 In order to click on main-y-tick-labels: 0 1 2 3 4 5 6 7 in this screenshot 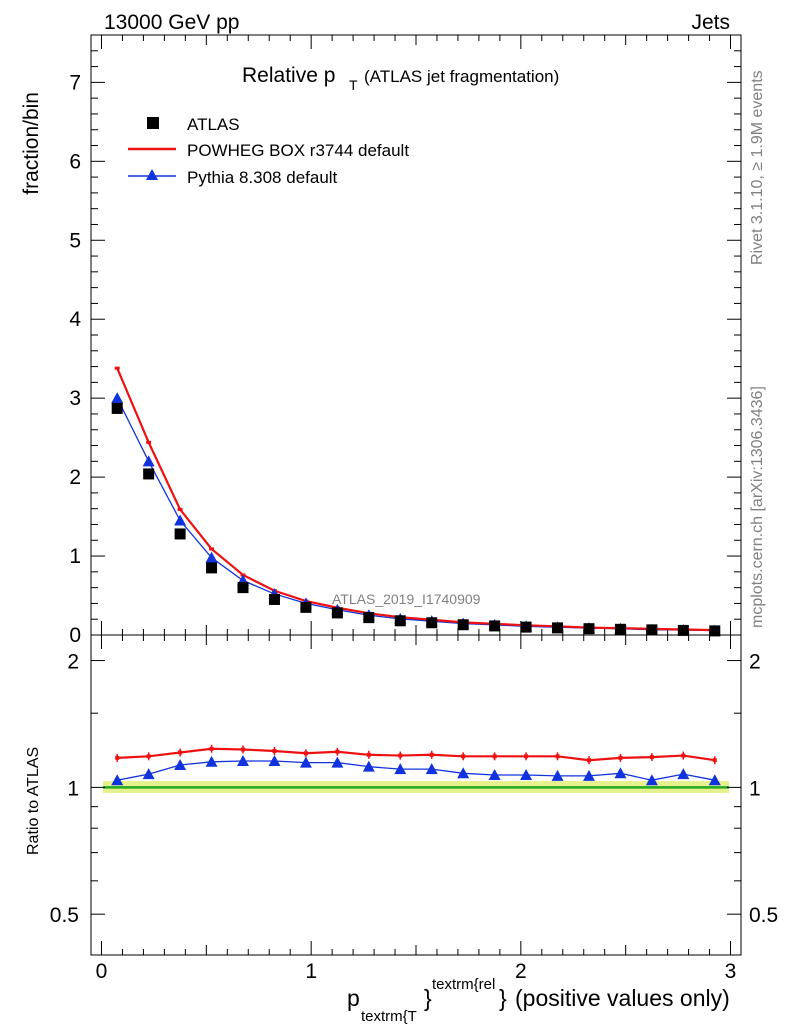, I will do `click(75, 359)`.